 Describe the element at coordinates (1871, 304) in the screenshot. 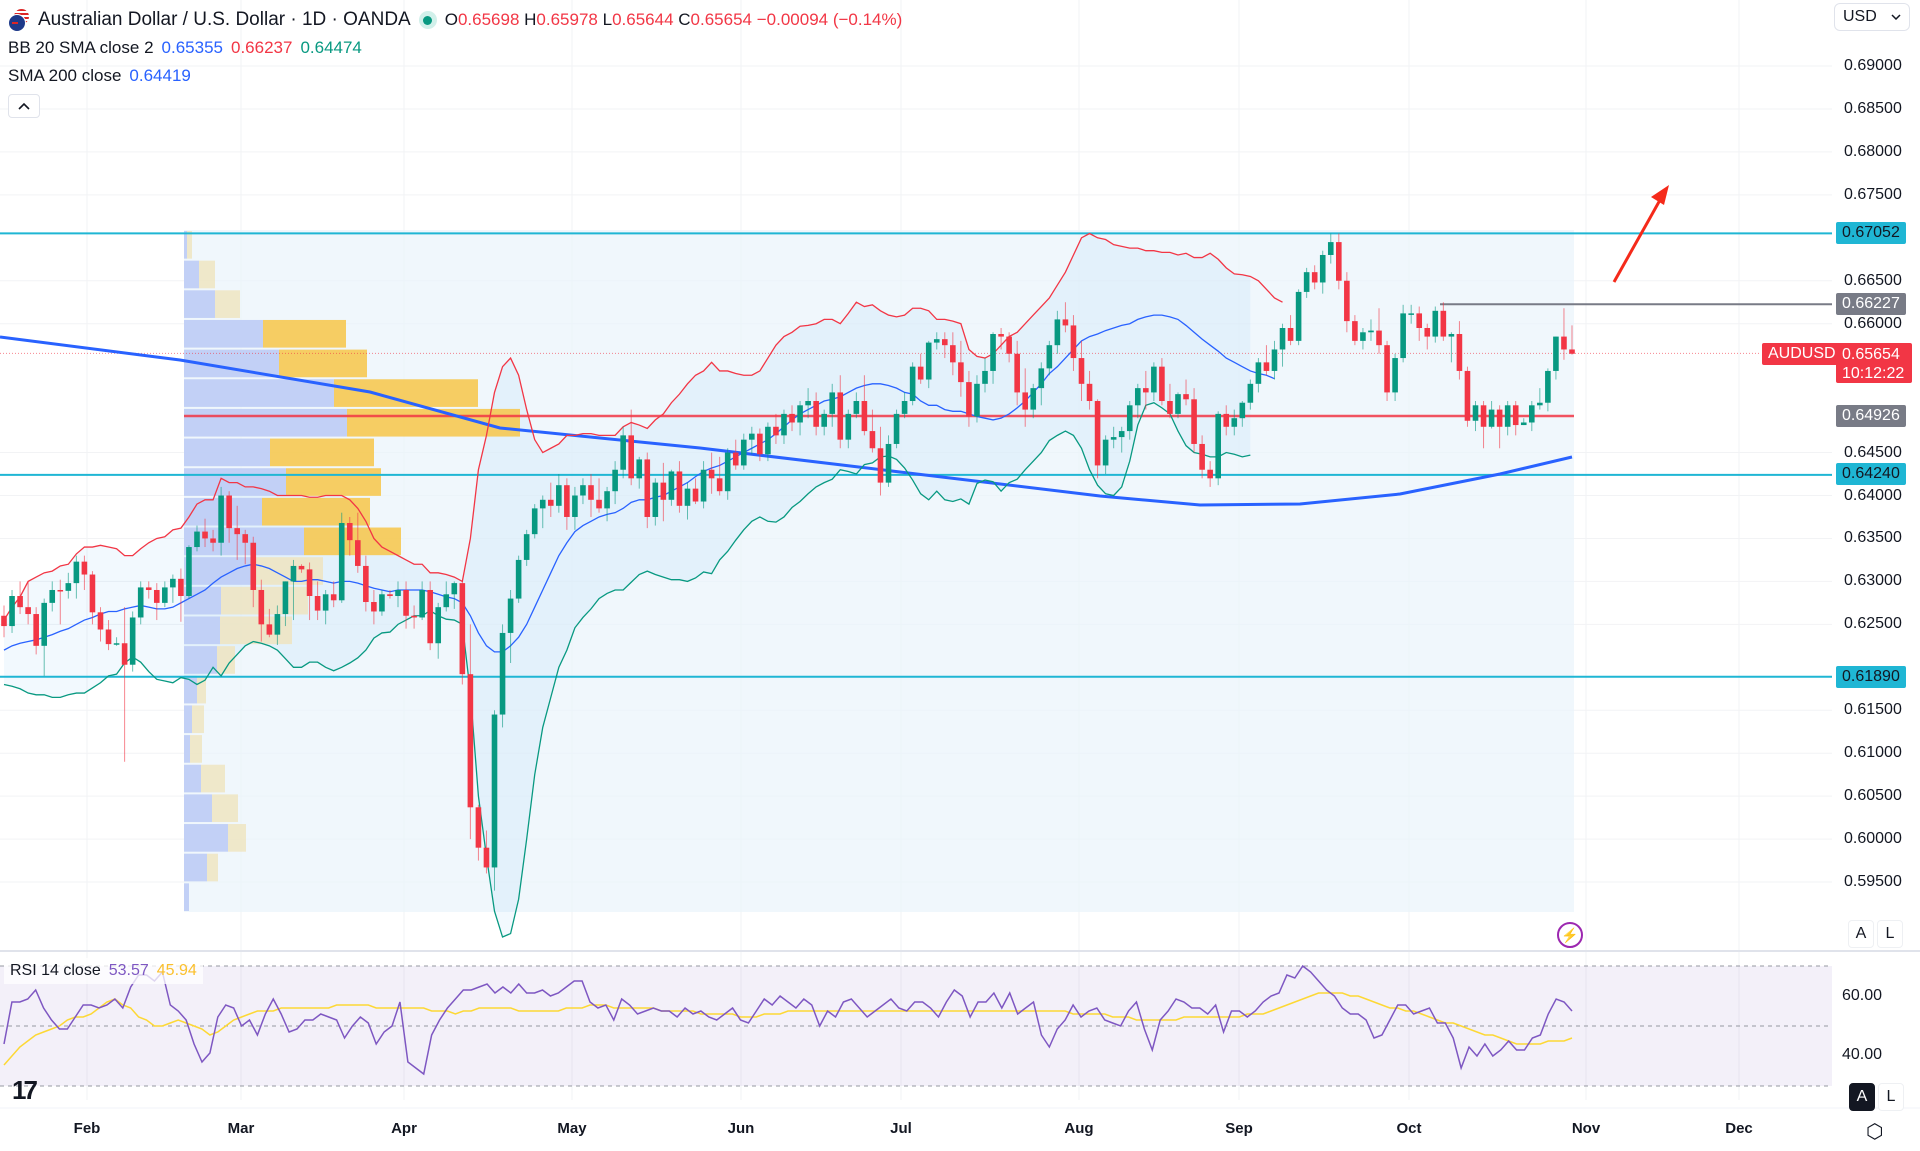

I see `recent-high-tag: 0.66227` at that location.